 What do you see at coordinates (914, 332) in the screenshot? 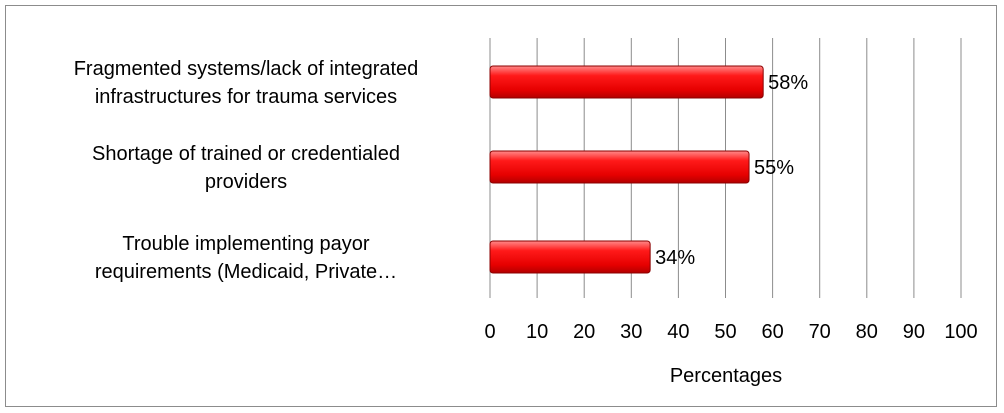
I see `x-tick-label-90: 90` at bounding box center [914, 332].